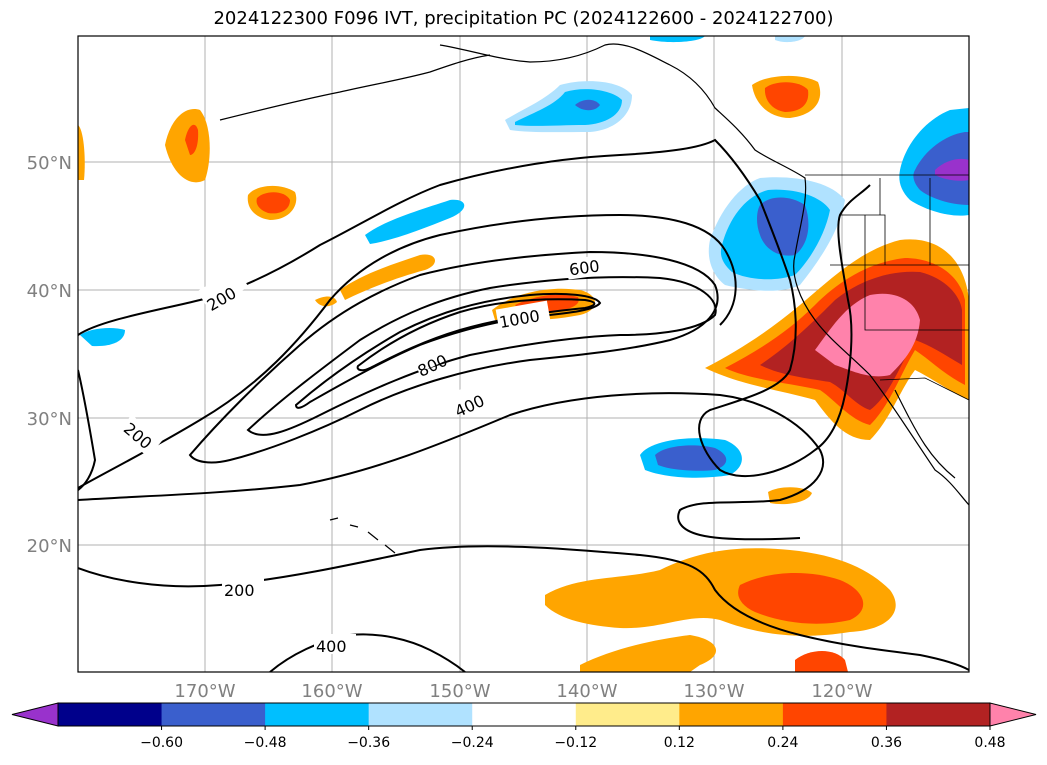  Describe the element at coordinates (204, 691) in the screenshot. I see `lon-label-170w: 170°W` at that location.